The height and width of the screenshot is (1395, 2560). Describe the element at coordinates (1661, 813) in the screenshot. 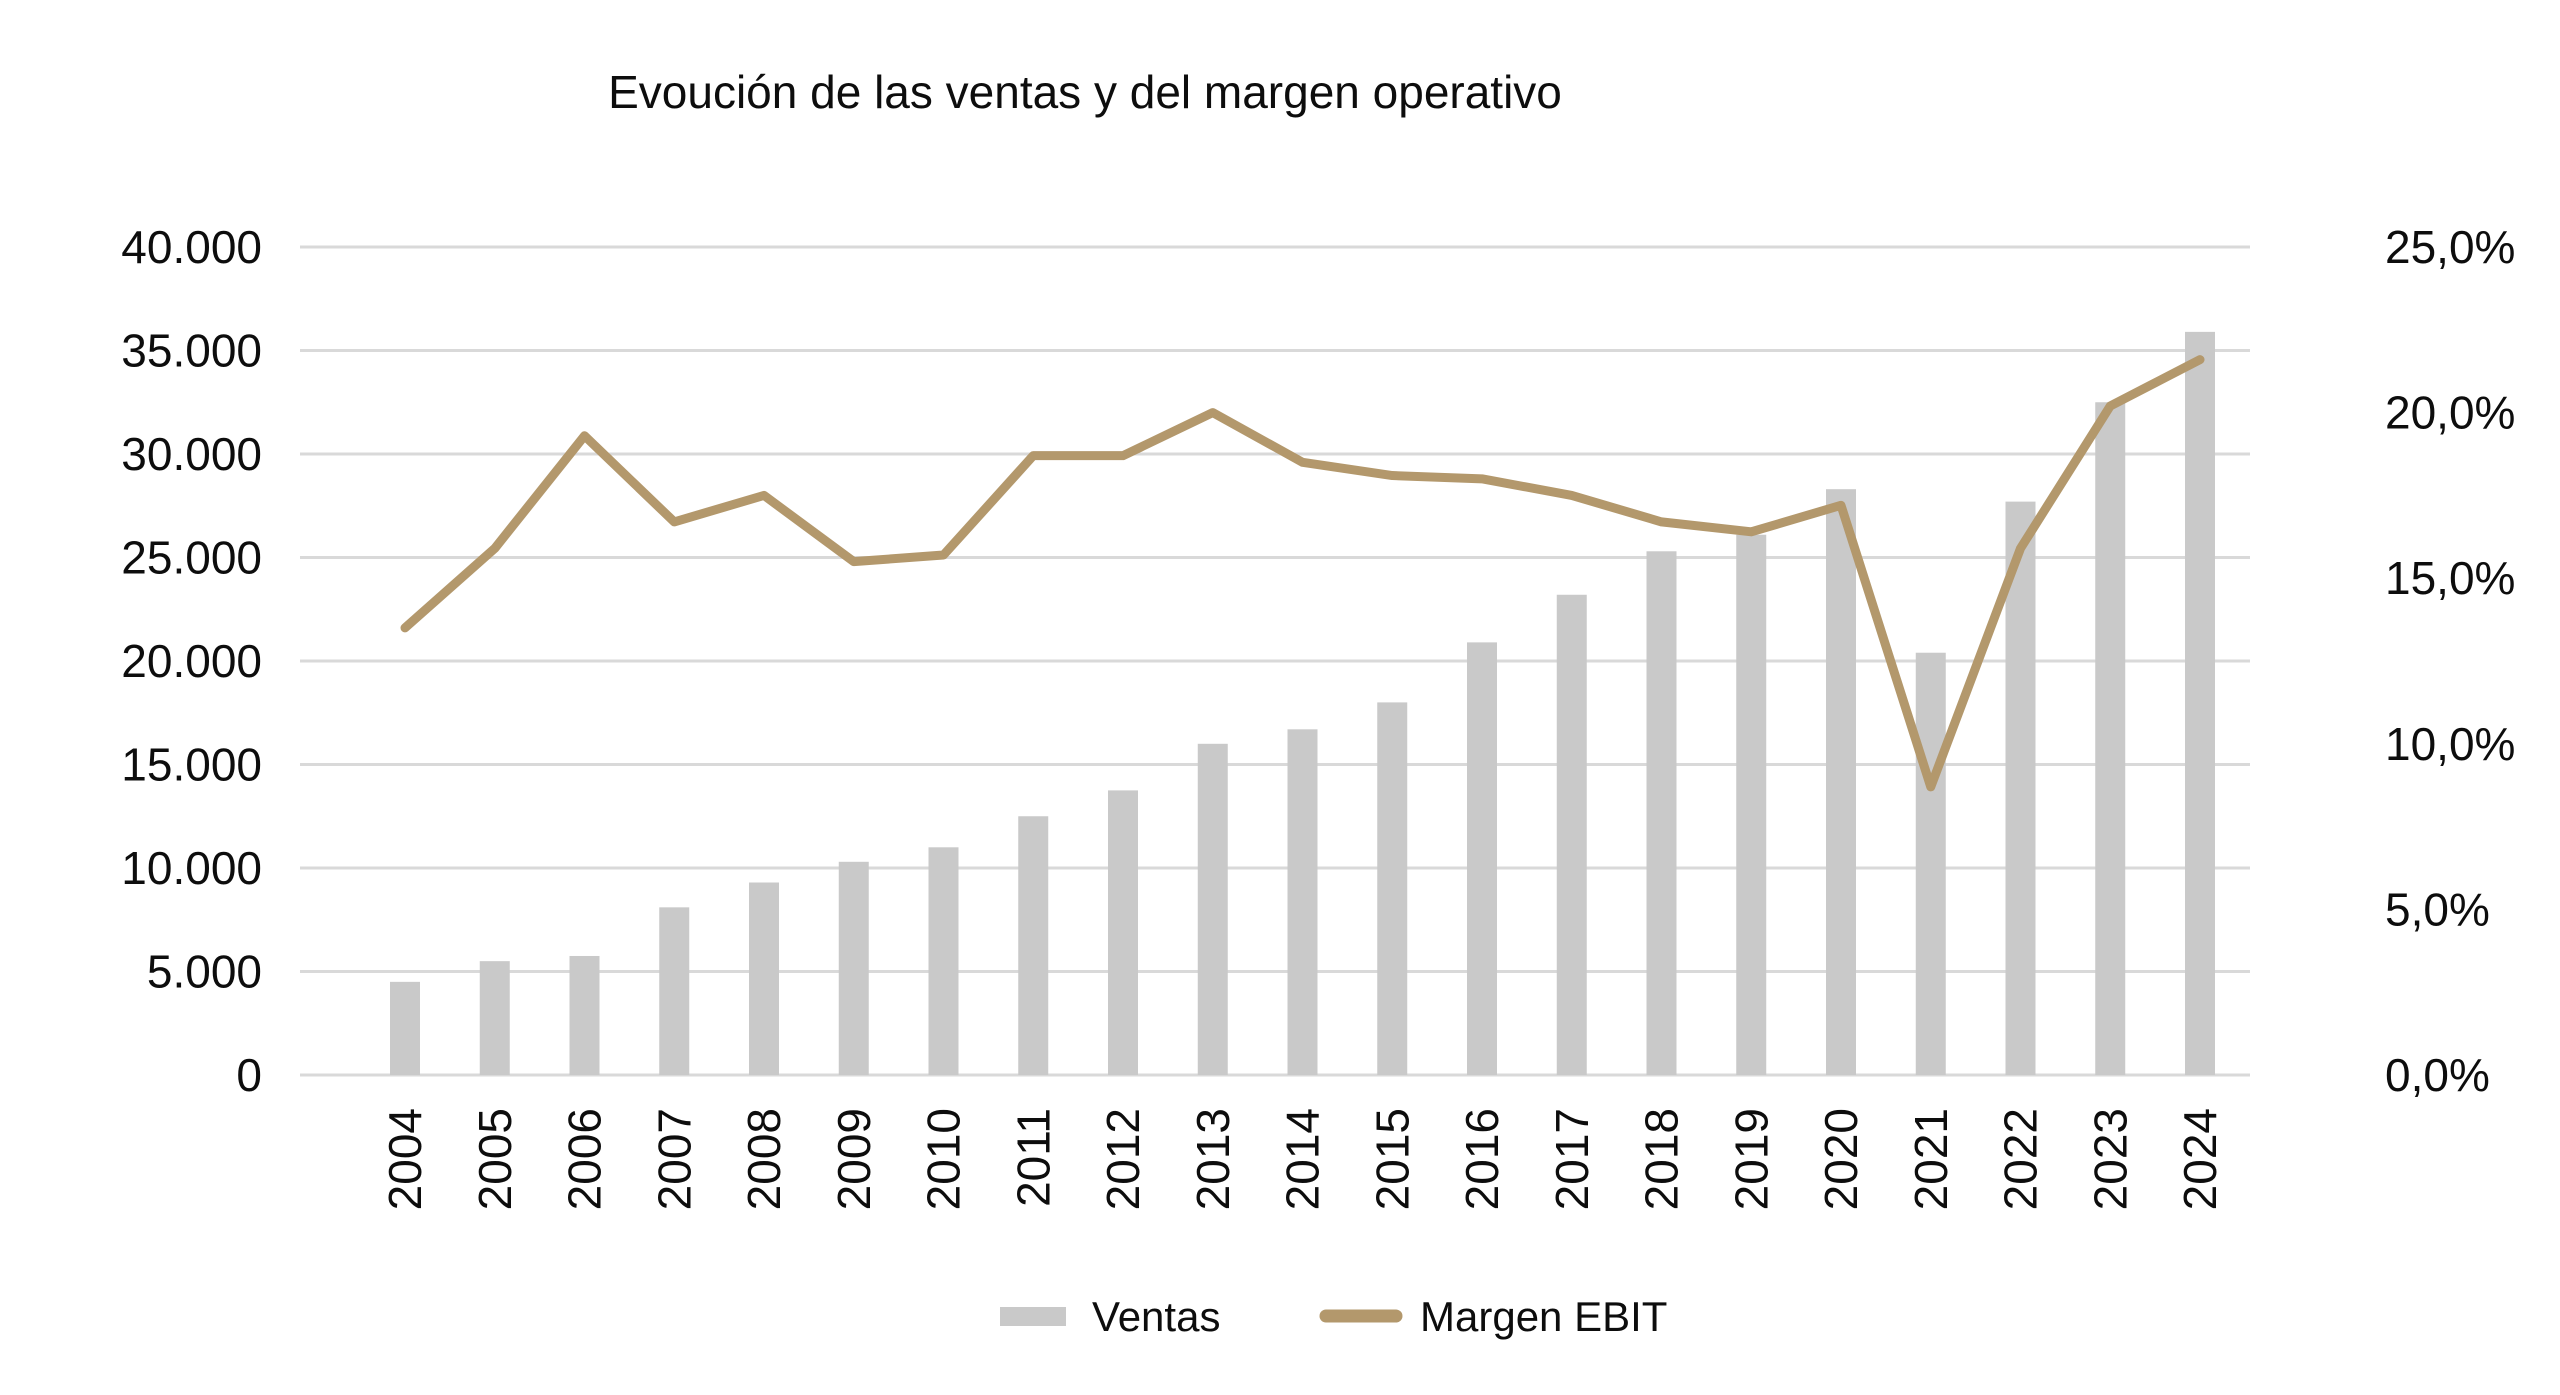

I see `bar-2018` at that location.